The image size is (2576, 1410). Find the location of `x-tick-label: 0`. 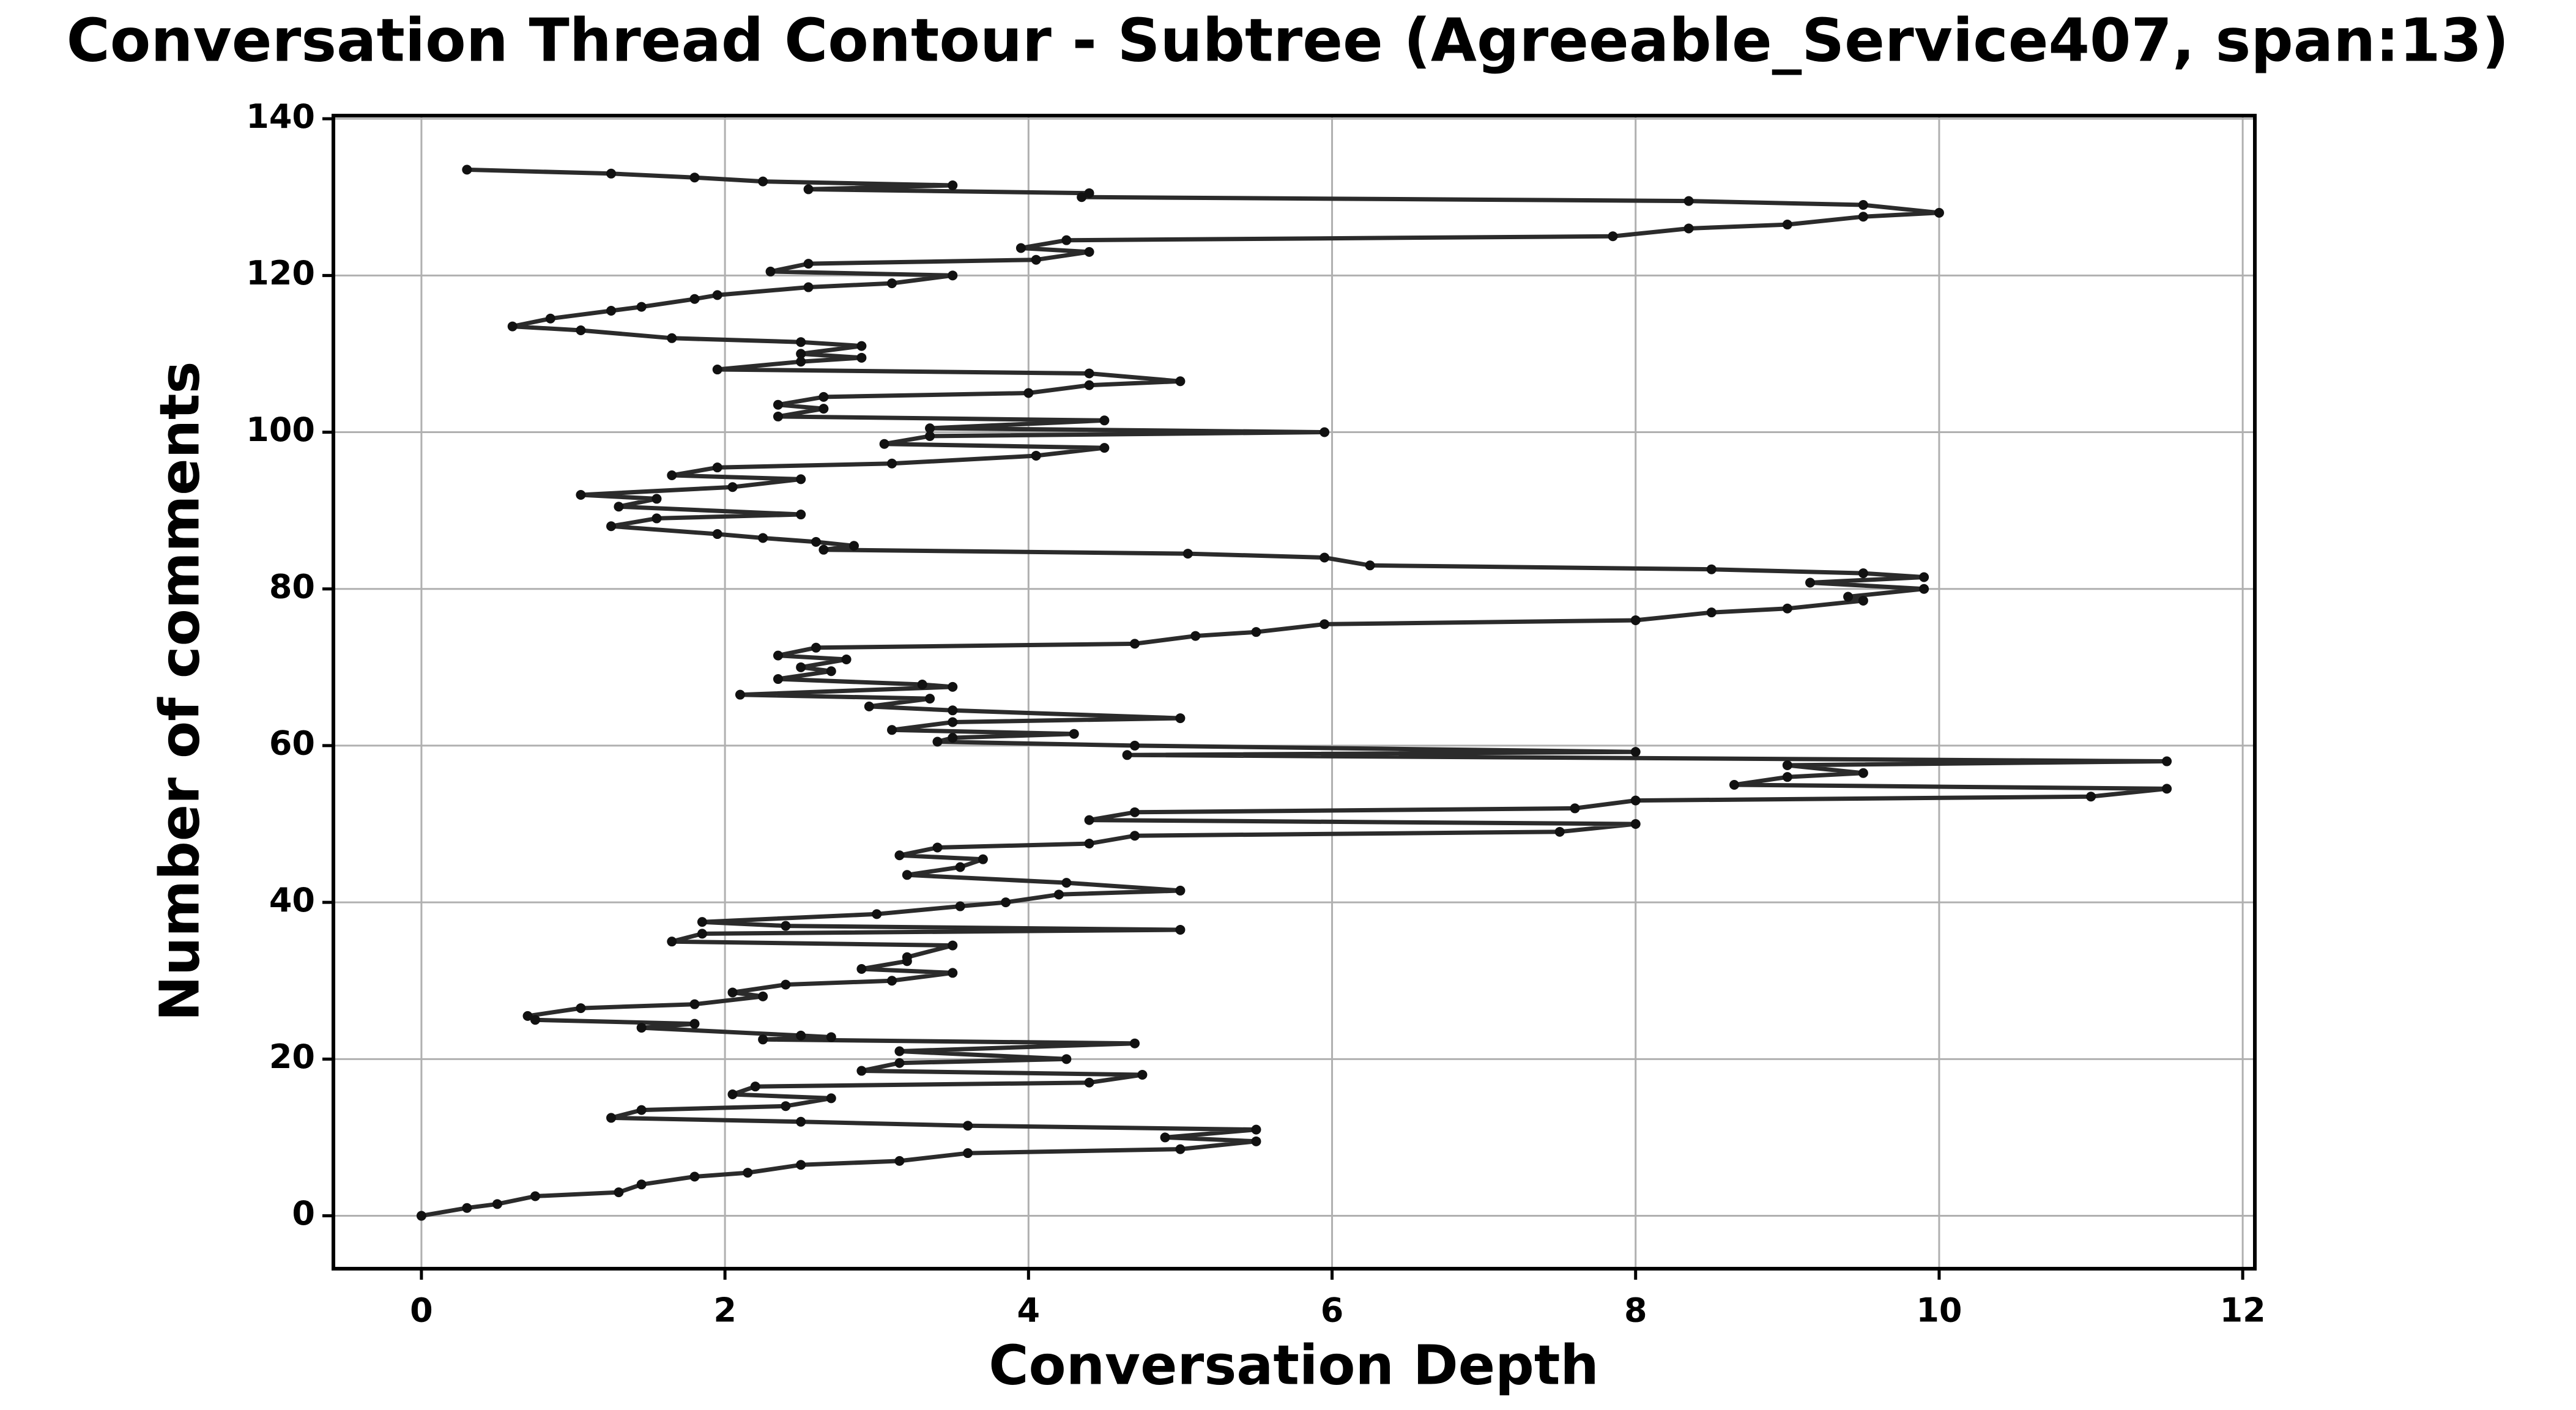

x-tick-label: 0 is located at coordinates (421, 1310).